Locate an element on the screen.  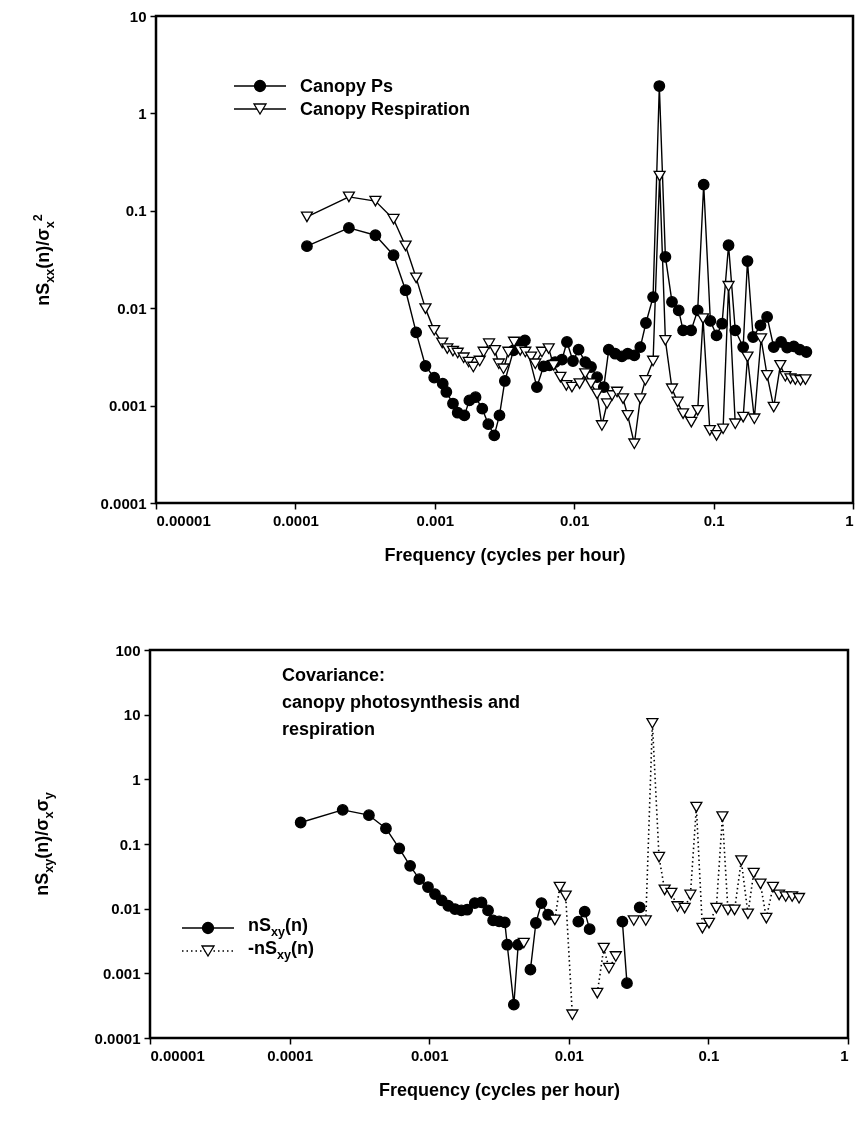
legend-label: Canopy Respiration is located at coordinates (385, 108).